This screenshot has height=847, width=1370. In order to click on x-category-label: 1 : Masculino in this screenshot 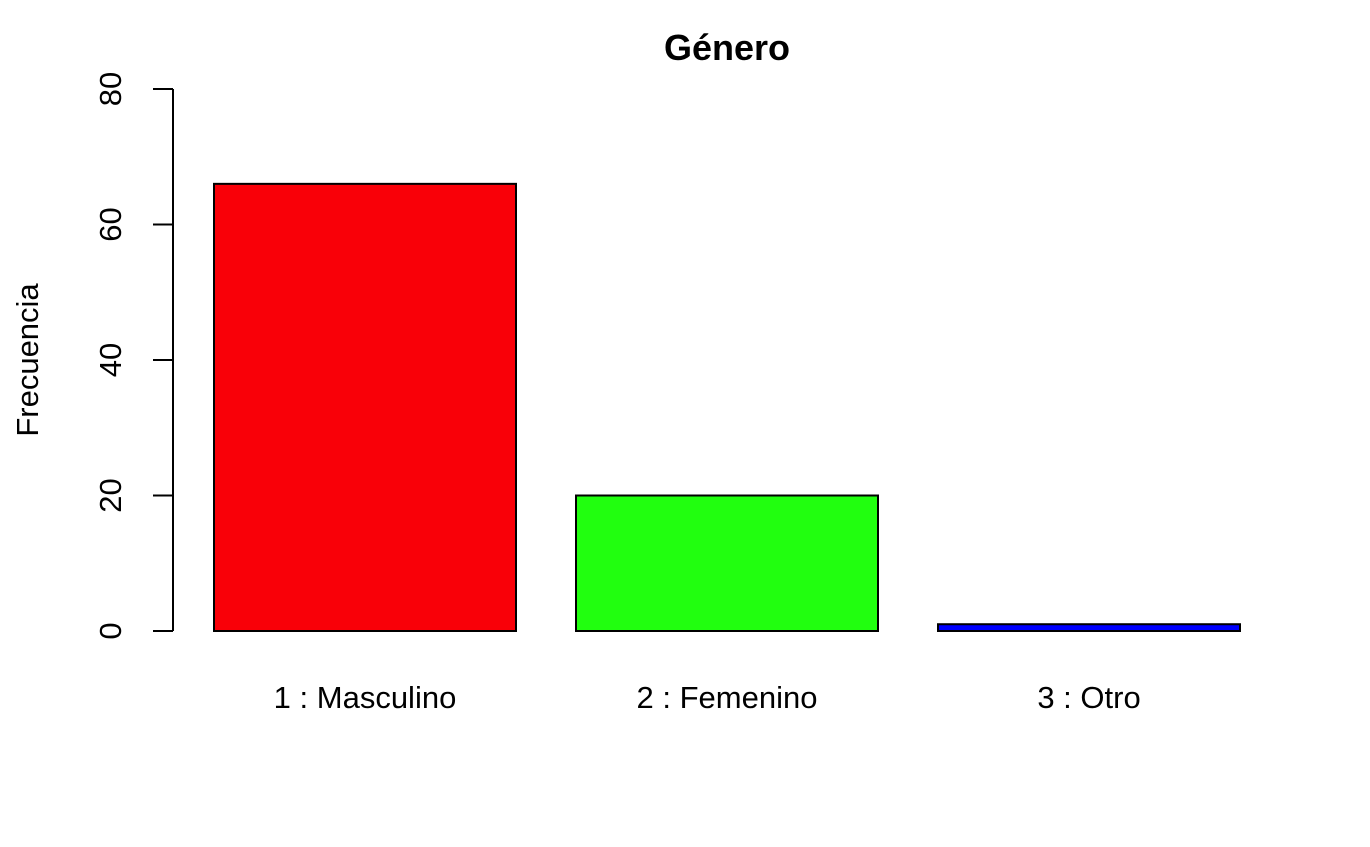, I will do `click(365, 697)`.